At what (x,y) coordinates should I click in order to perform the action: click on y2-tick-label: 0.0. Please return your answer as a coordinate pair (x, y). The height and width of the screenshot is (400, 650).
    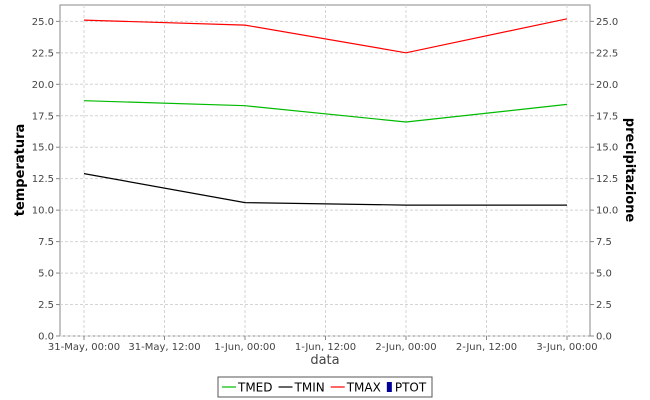
    Looking at the image, I should click on (604, 337).